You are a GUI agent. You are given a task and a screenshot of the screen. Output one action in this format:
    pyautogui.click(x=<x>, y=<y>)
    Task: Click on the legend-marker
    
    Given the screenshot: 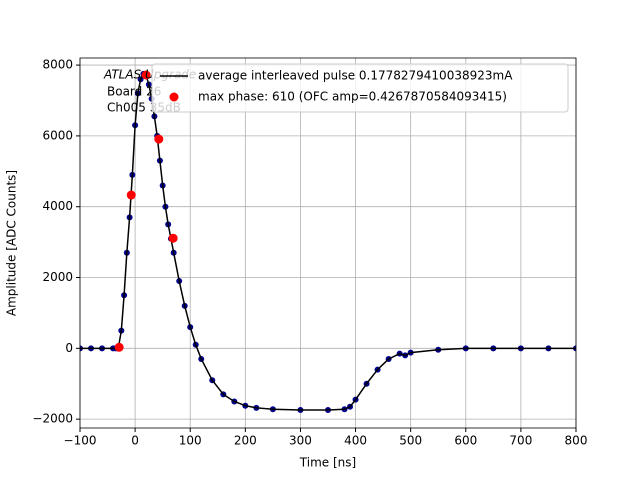 What is the action you would take?
    pyautogui.click(x=174, y=97)
    